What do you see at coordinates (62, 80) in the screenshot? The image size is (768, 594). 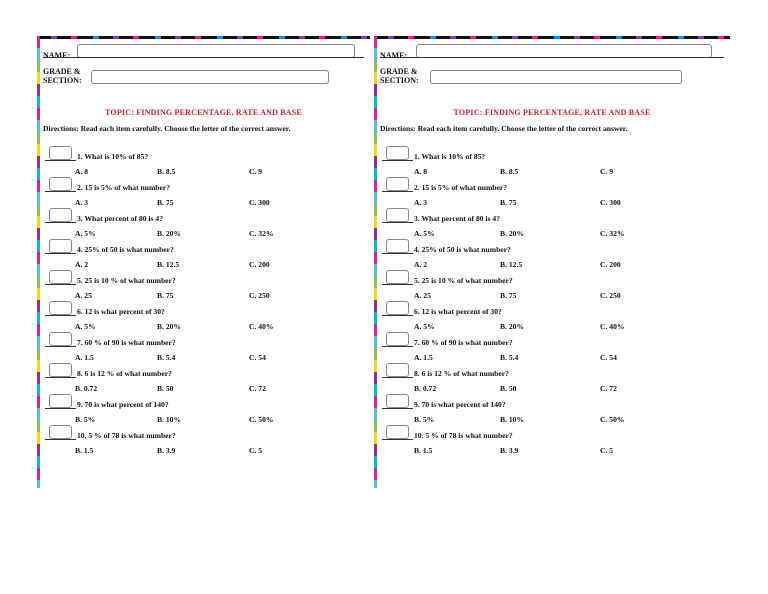 I see `grade-label-line2: SECTION:` at bounding box center [62, 80].